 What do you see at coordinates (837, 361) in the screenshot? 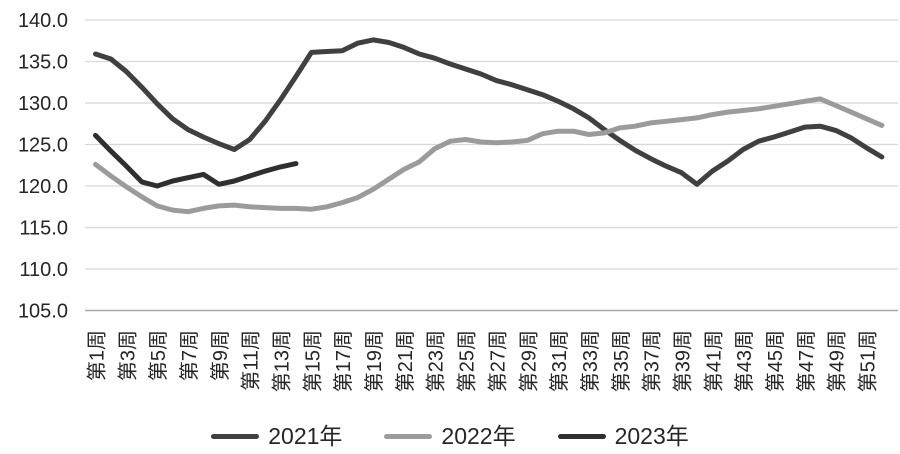
I see `x-tick-label: 第49周` at bounding box center [837, 361].